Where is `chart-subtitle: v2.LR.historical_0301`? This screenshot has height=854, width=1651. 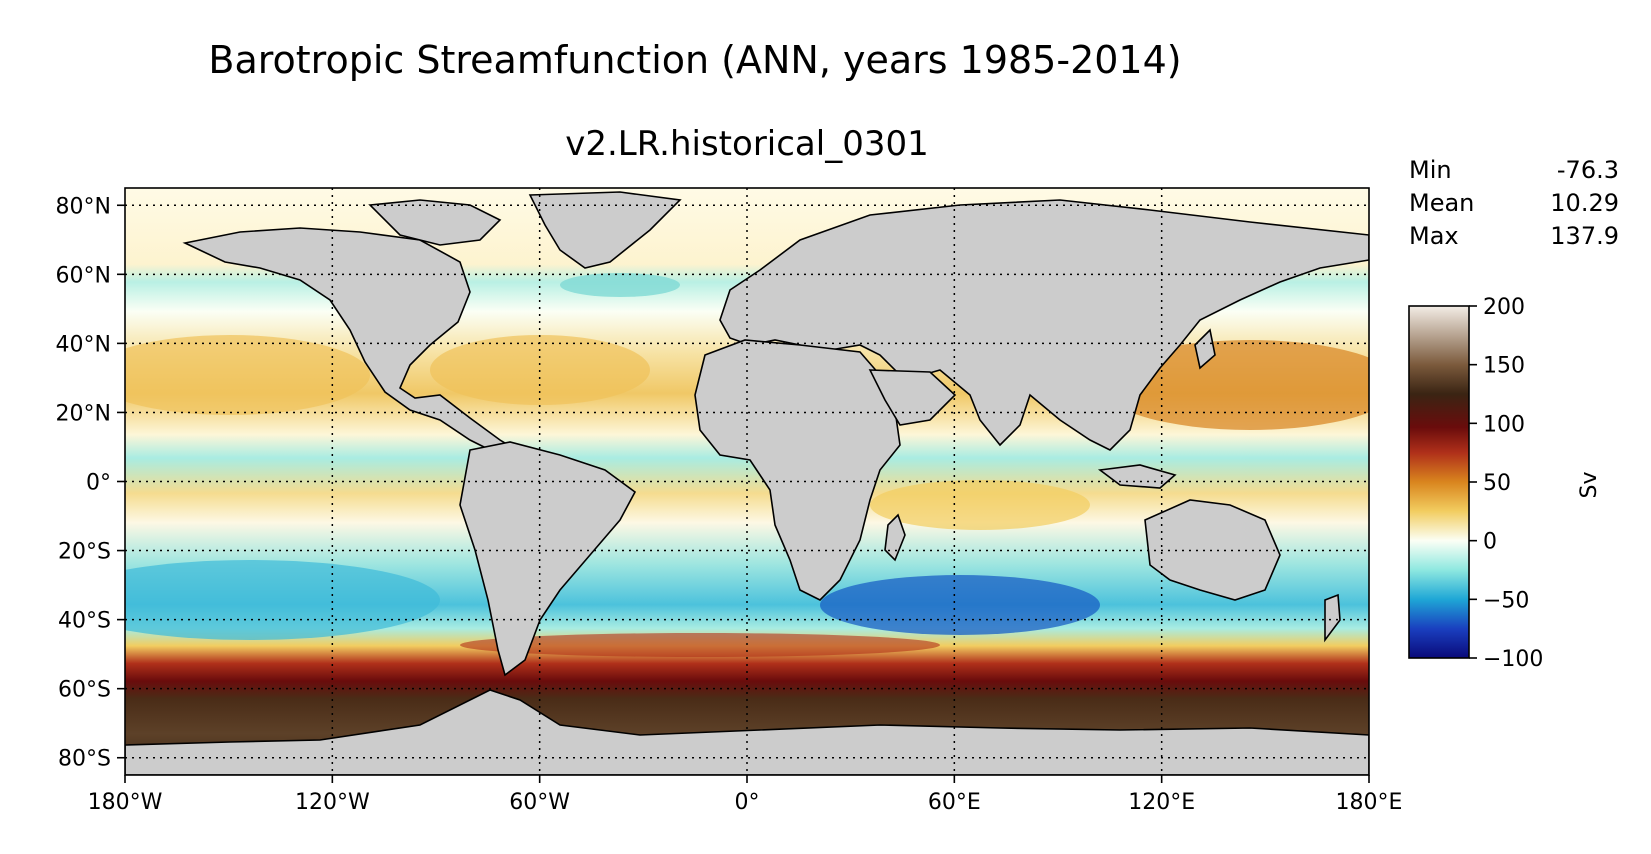
chart-subtitle: v2.LR.historical_0301 is located at coordinates (747, 144).